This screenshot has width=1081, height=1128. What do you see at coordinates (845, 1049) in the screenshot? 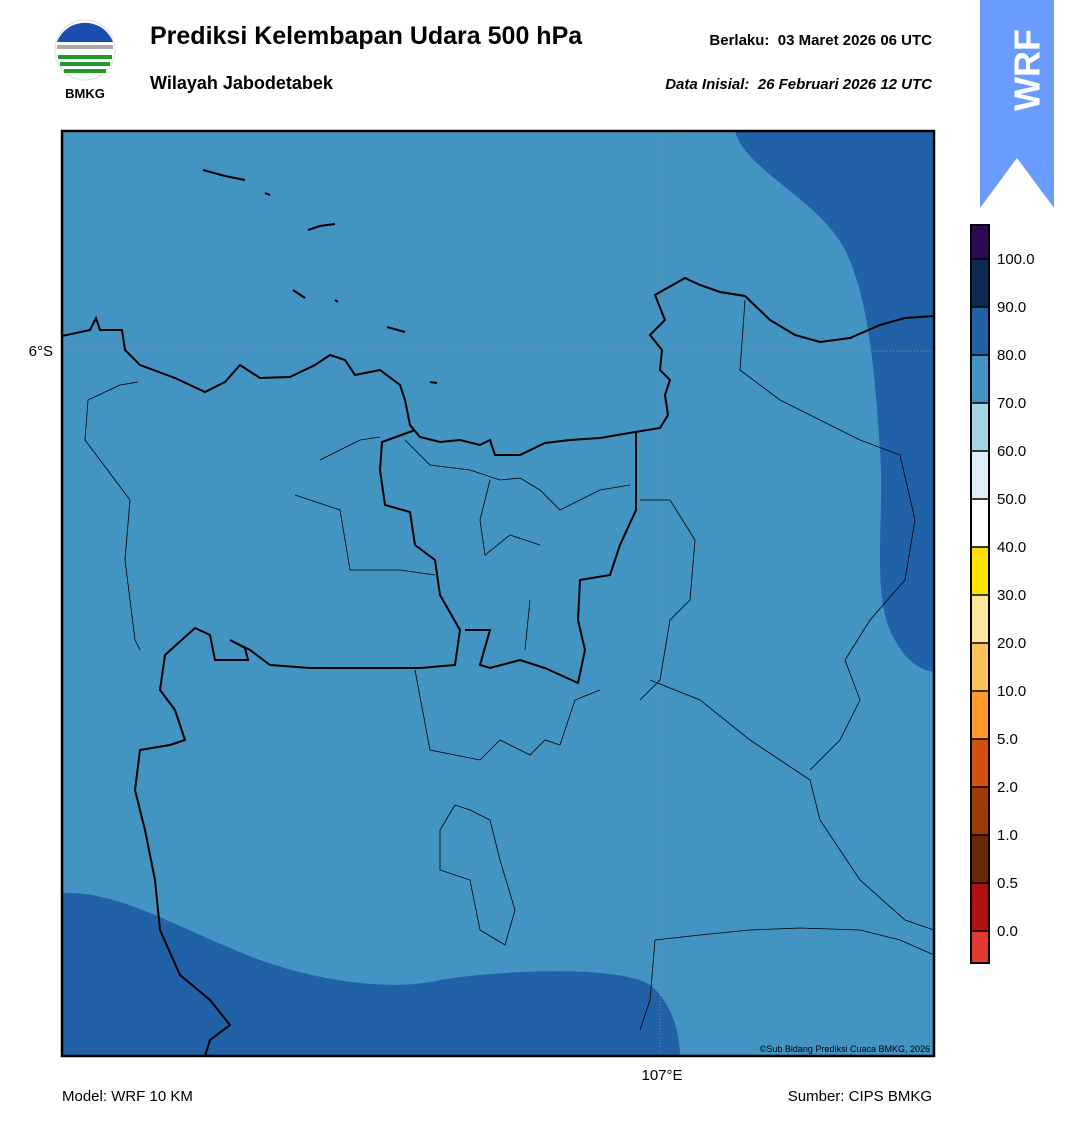
I see `credit: ©Sub Bidang Prediksi Cuaca BMKG, 2026` at bounding box center [845, 1049].